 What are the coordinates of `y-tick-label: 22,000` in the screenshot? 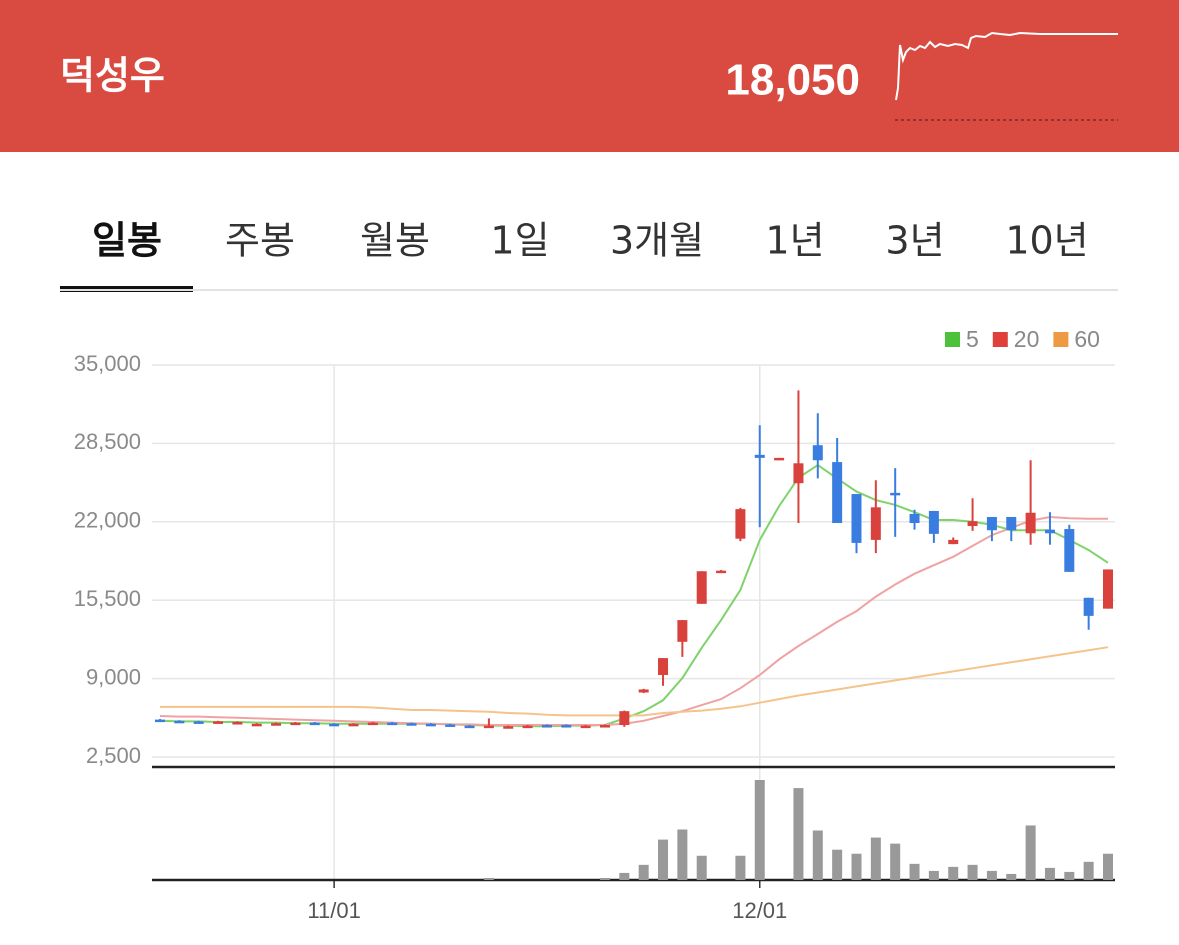 It's located at (107, 520).